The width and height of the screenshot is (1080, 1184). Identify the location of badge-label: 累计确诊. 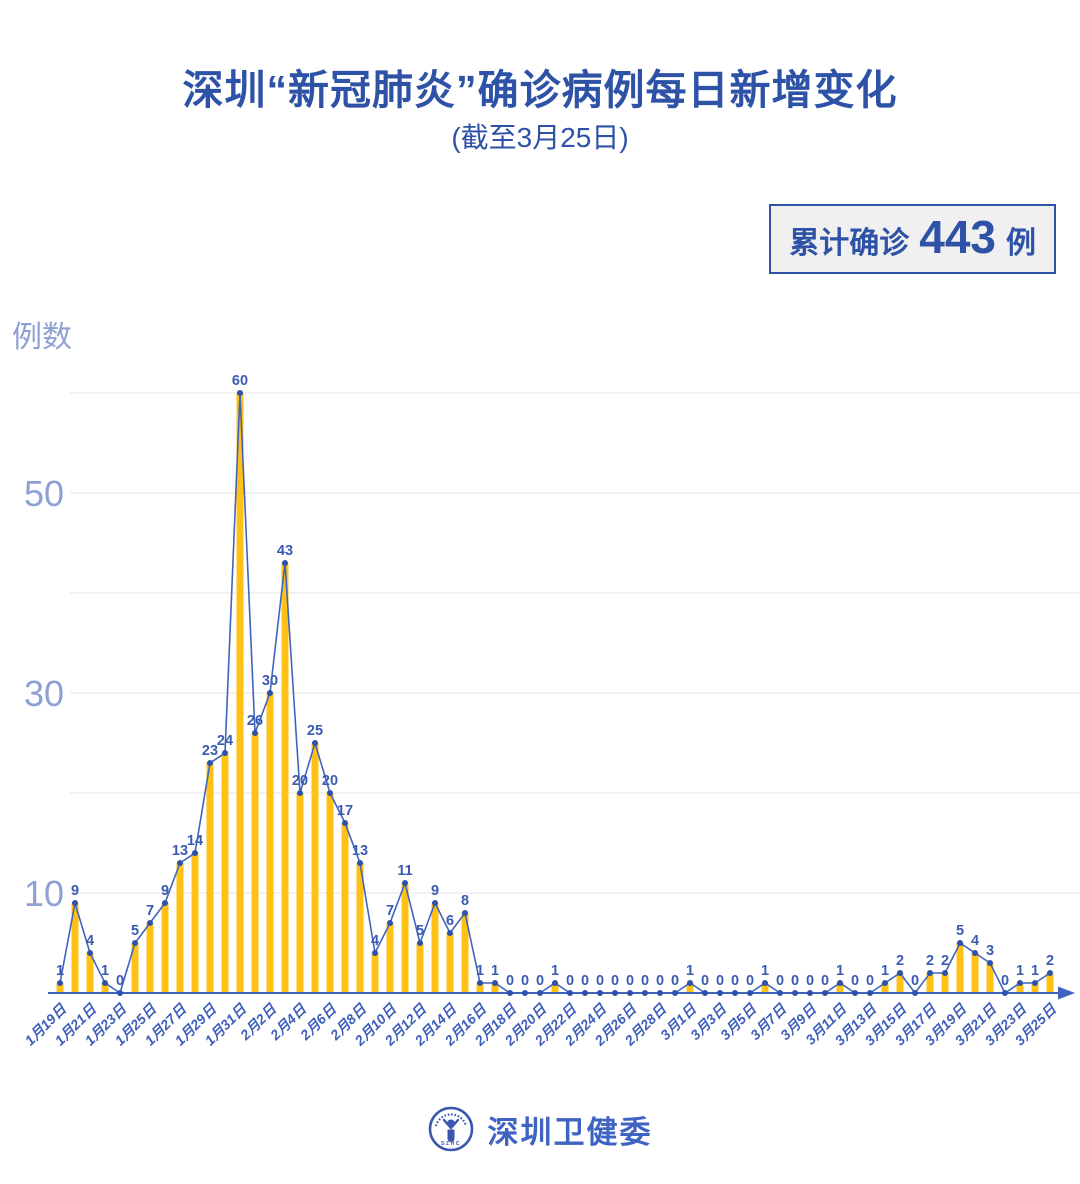
(849, 243).